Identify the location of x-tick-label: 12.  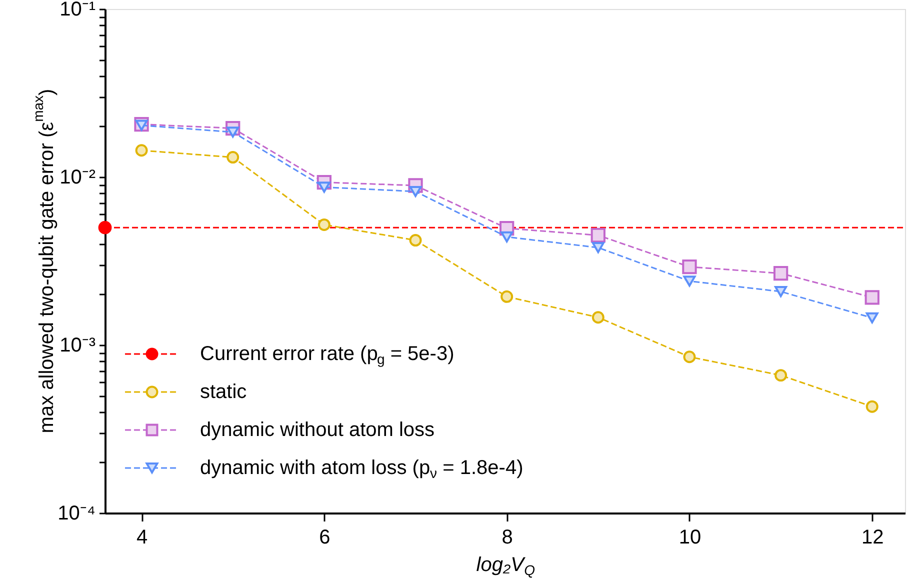
(873, 537).